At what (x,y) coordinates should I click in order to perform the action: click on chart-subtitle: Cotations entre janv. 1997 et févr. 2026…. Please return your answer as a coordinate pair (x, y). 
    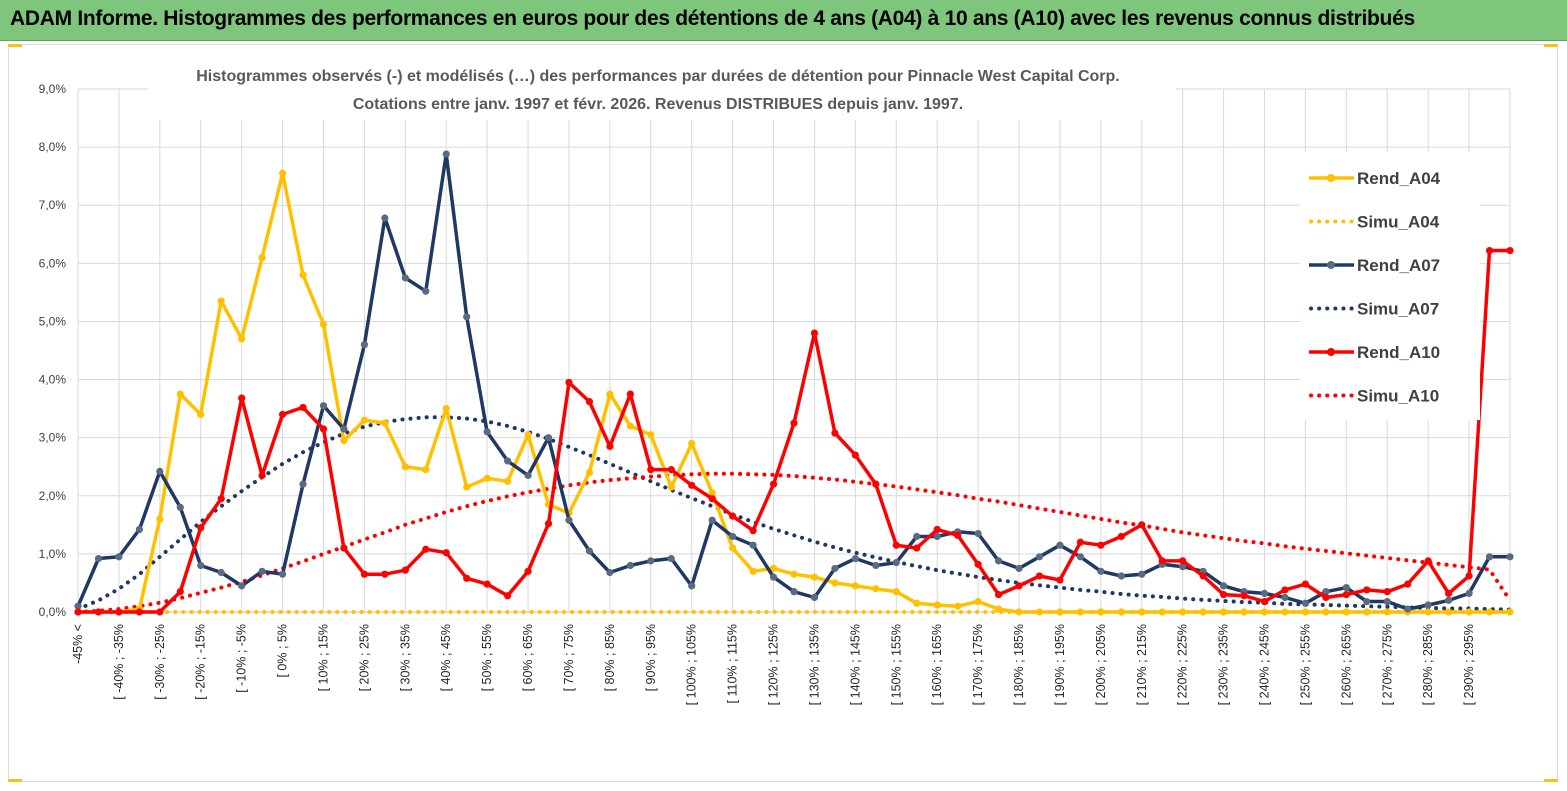
    Looking at the image, I should click on (658, 104).